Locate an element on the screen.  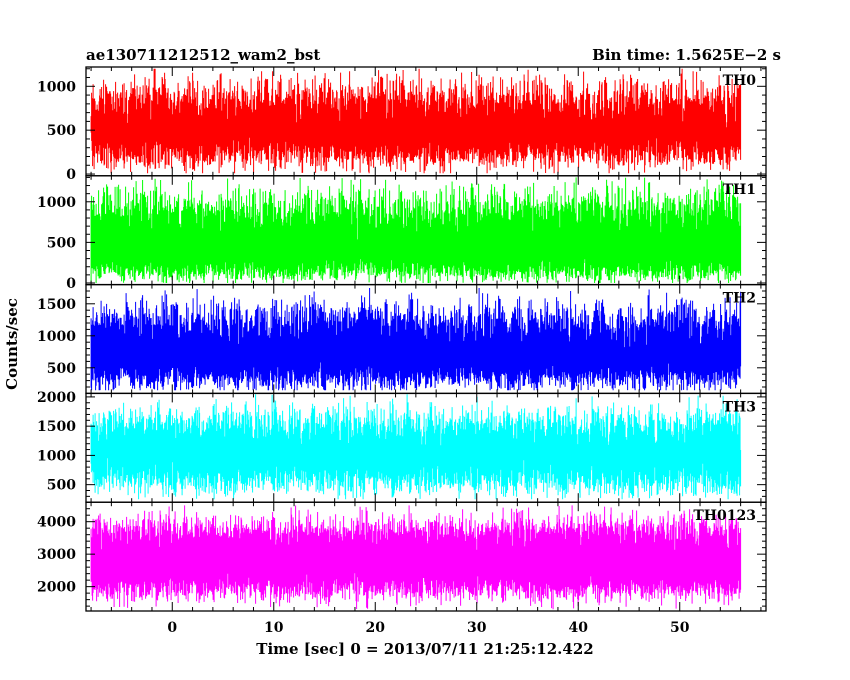
panel-th1: 0 500 1000 TH1 is located at coordinates (402, 233).